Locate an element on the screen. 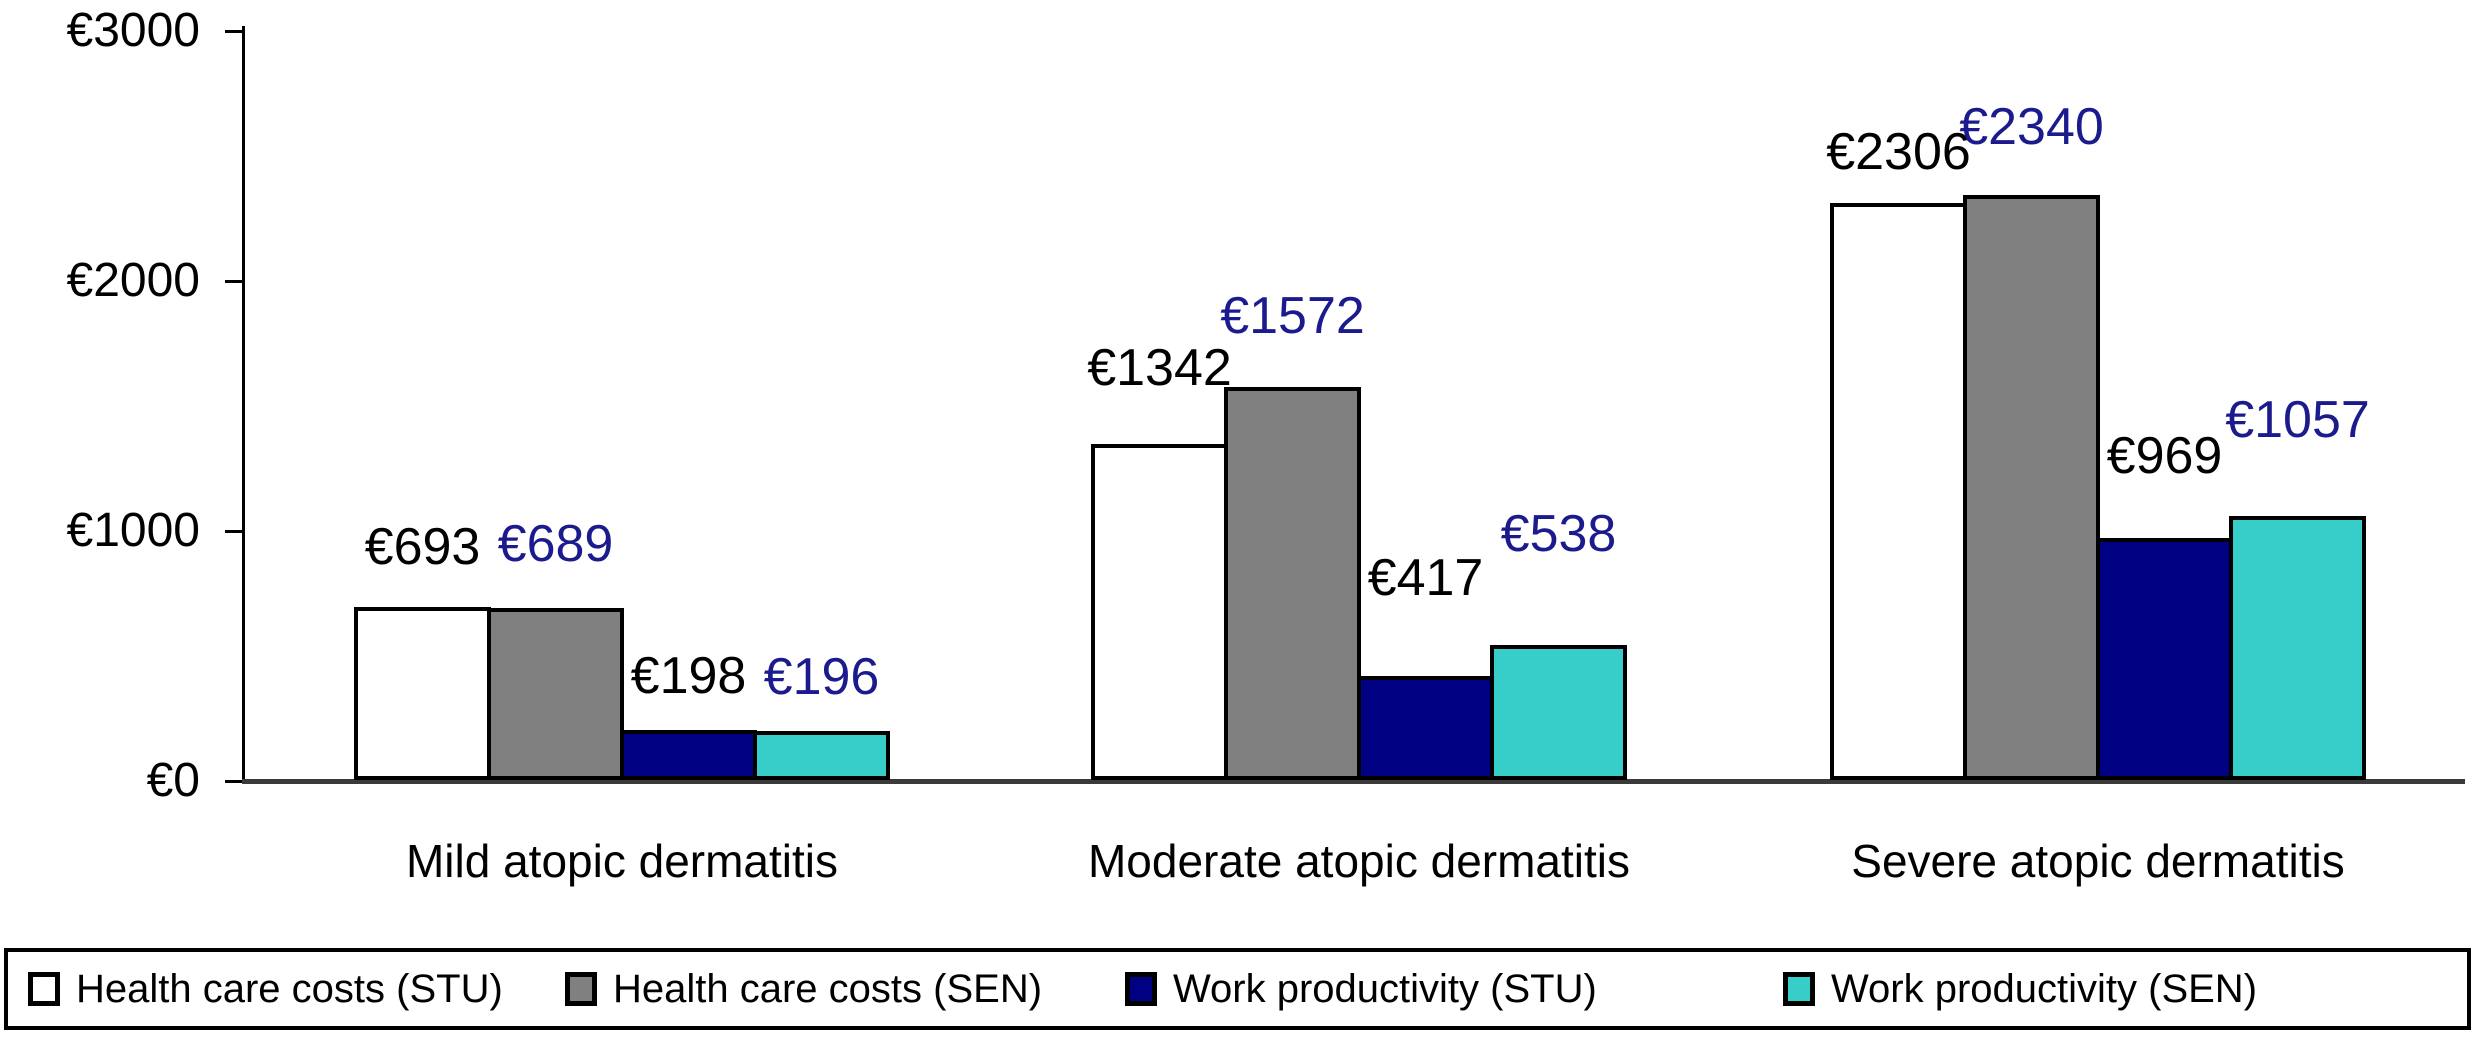  legend-label: Work productivity (SEN) is located at coordinates (2044, 989).